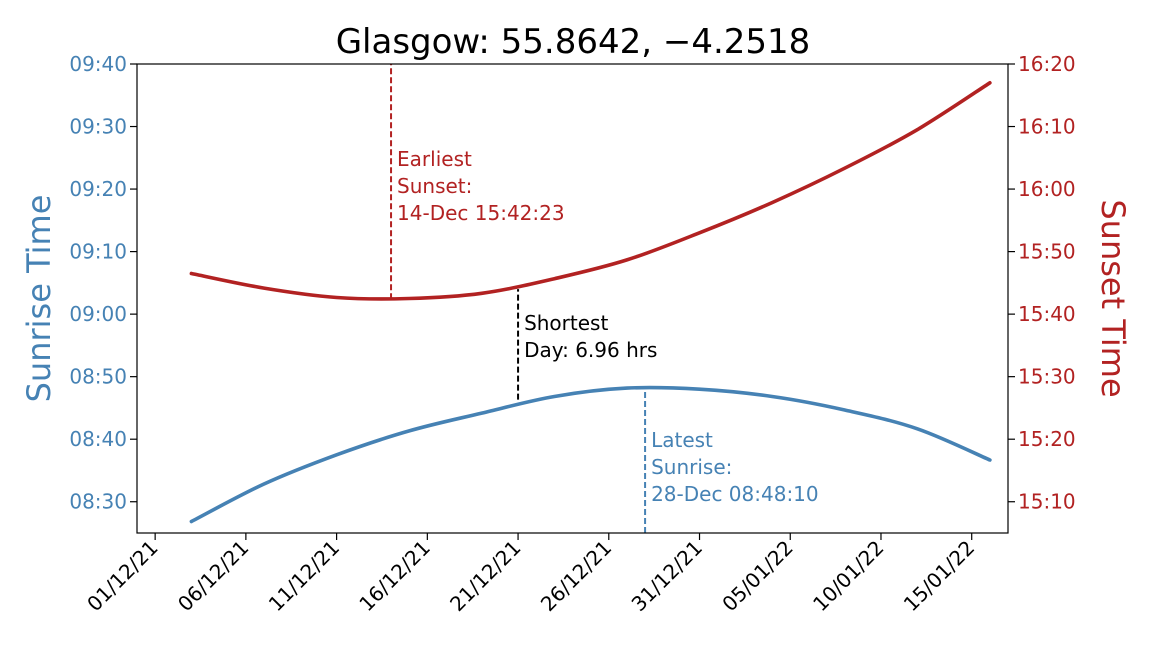 Image resolution: width=1152 pixels, height=648 pixels. I want to click on y-left-tick-label: 09:30, so click(98, 127).